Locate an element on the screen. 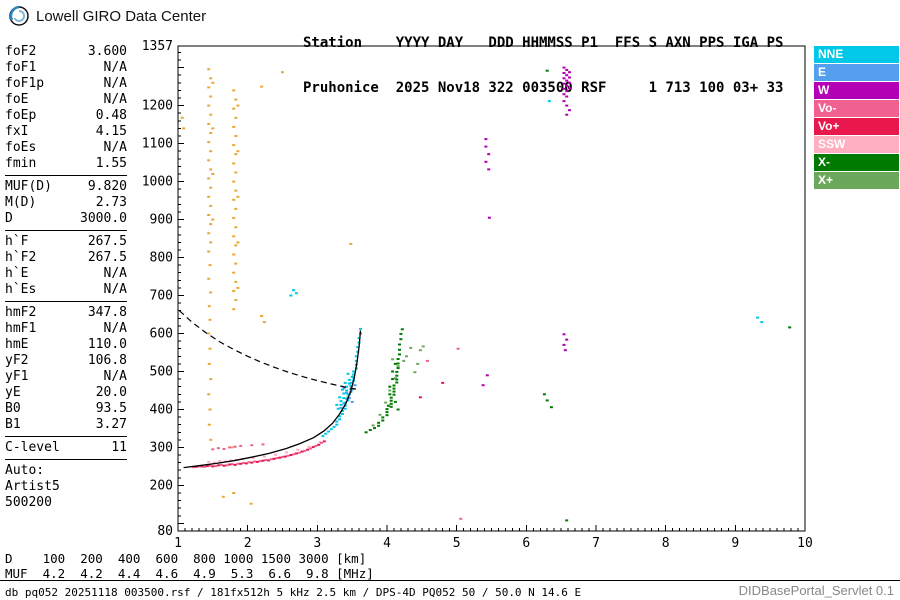 The height and width of the screenshot is (600, 900). param-label: foE is located at coordinates (17, 99).